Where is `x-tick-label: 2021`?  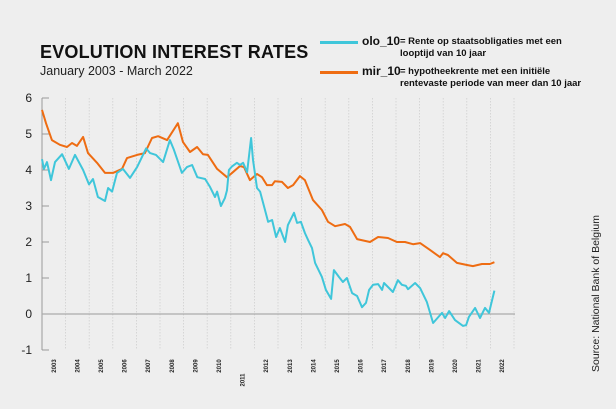 x-tick-label: 2021 is located at coordinates (480, 366).